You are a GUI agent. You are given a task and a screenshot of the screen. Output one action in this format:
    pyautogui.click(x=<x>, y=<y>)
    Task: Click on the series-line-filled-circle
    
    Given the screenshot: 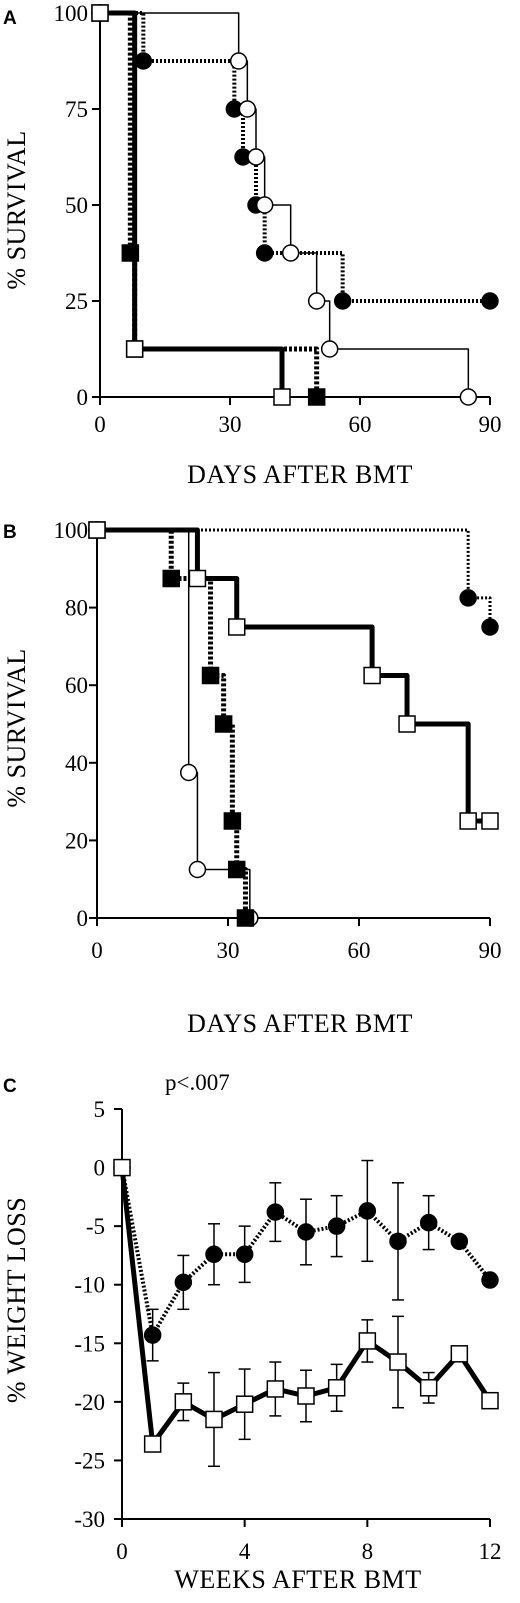 What is the action you would take?
    pyautogui.click(x=294, y=577)
    